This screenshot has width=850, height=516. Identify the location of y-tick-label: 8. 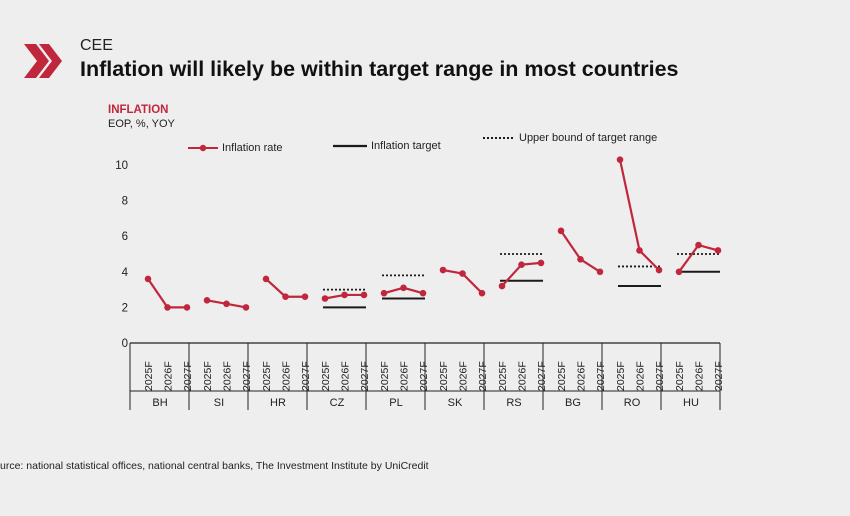
(125, 202).